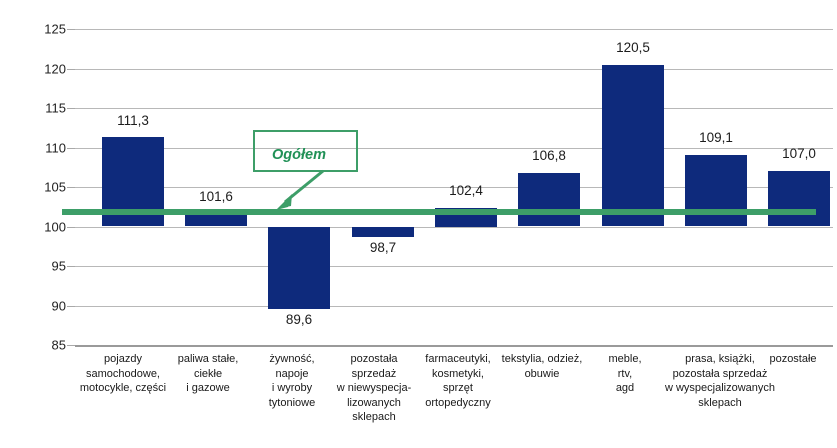 The height and width of the screenshot is (448, 837). I want to click on category-label-tekstylia: tekstylia, odzież, obuwie, so click(542, 366).